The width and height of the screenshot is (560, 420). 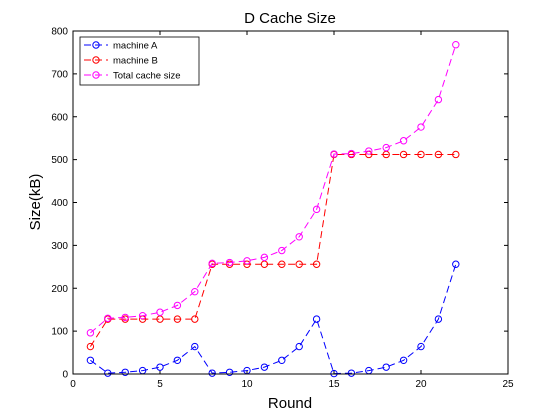 What do you see at coordinates (59, 332) in the screenshot?
I see `y-tick-label: 100` at bounding box center [59, 332].